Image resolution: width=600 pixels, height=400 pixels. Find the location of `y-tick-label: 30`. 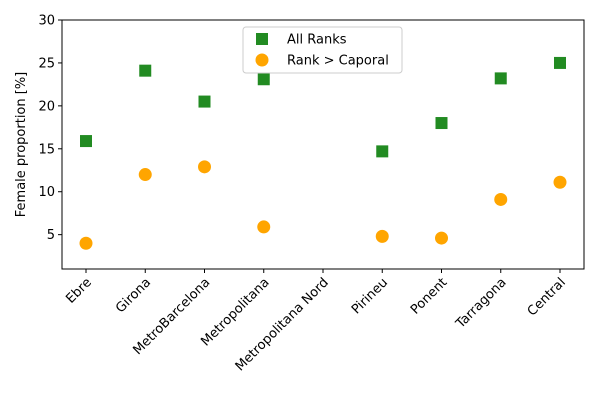

y-tick-label: 30 is located at coordinates (46, 21).